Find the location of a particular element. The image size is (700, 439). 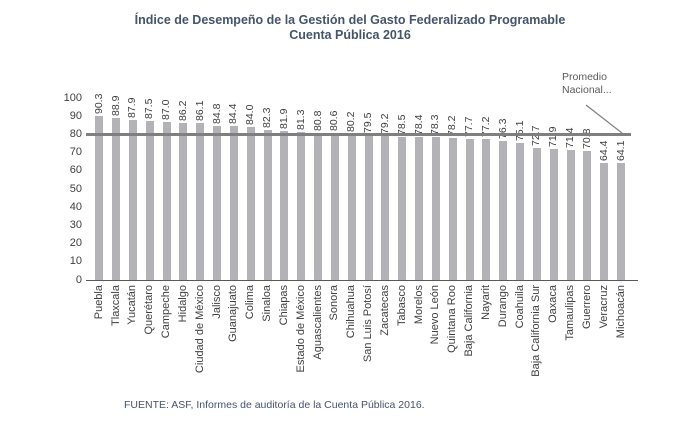

x-category-label: Coahuila is located at coordinates (519, 307).